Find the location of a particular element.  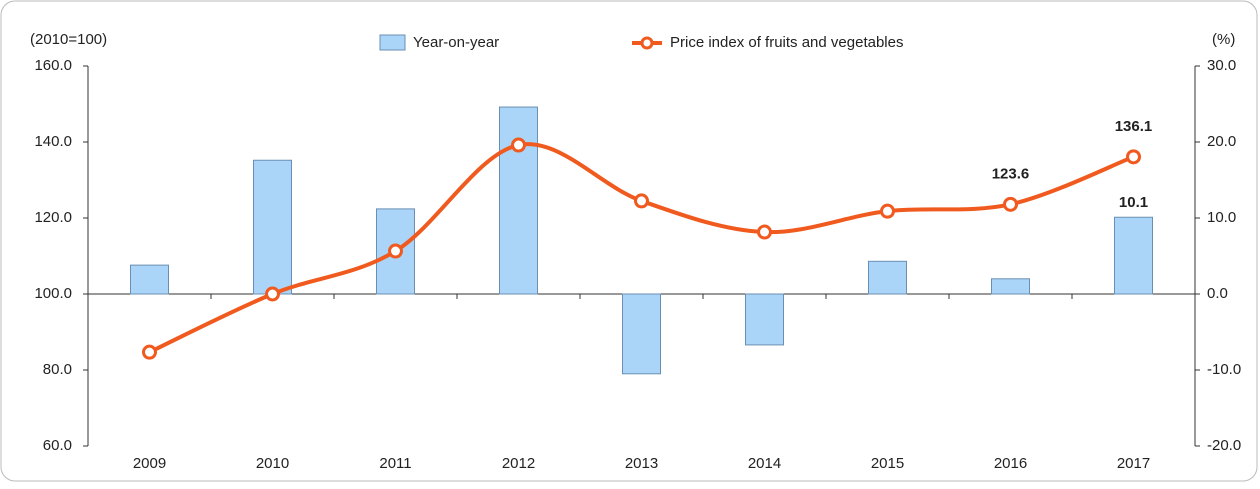

legend-swatch is located at coordinates (392, 42).